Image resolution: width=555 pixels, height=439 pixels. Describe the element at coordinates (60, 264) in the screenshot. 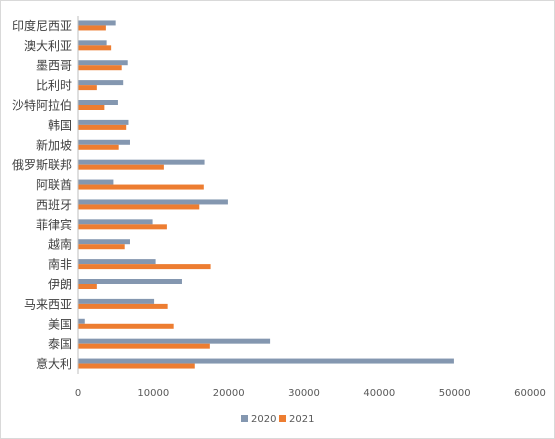

I see `category-label: 南非` at that location.